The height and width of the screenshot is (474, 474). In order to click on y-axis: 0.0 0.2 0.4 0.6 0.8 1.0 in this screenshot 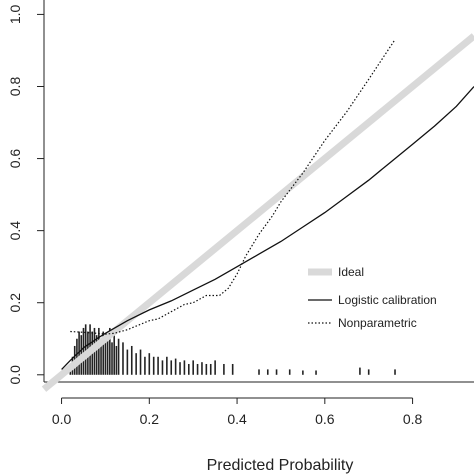, I will do `click(25, 194)`.